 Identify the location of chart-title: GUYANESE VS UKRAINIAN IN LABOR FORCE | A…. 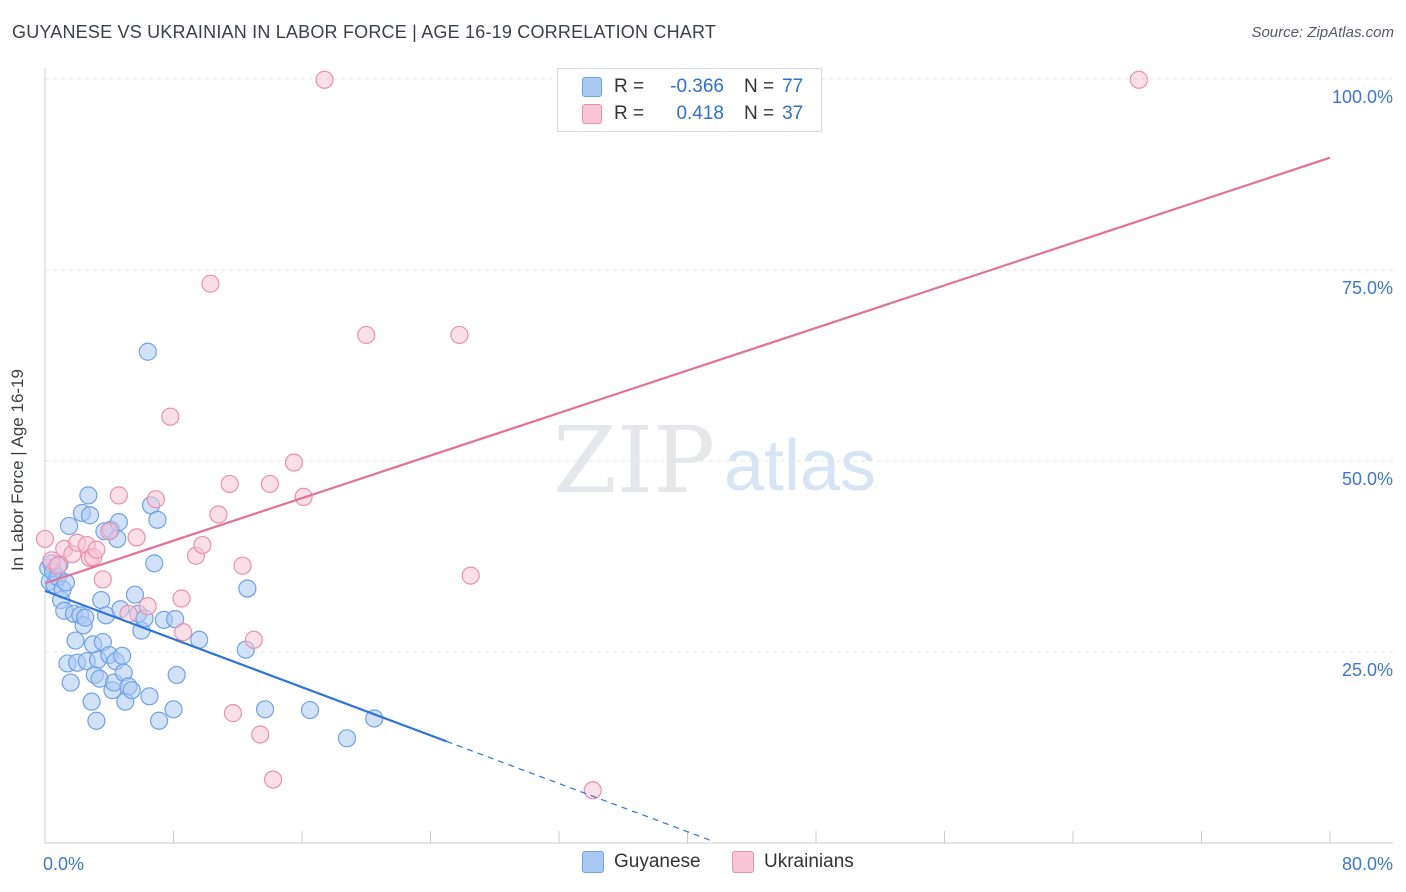
(364, 32).